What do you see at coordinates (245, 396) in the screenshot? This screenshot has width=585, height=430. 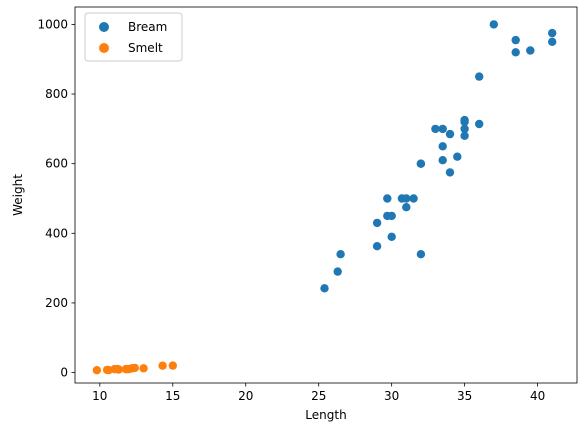 I see `x-tick-label-20: 20` at bounding box center [245, 396].